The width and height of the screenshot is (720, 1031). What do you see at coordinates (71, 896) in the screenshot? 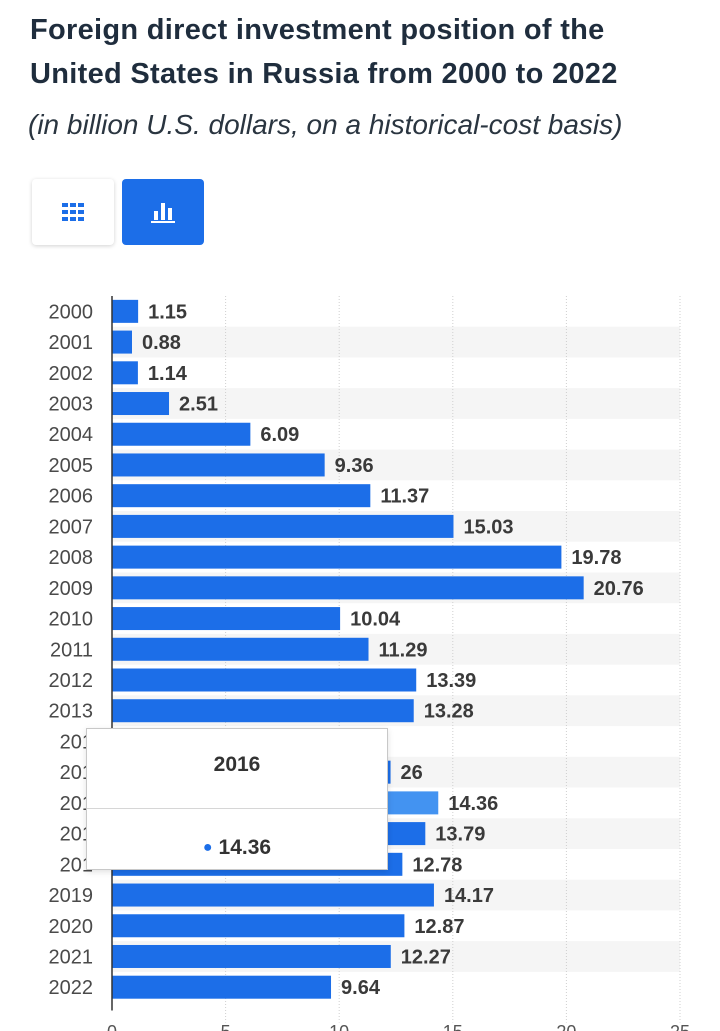
I see `category-label-2019: 2019` at bounding box center [71, 896].